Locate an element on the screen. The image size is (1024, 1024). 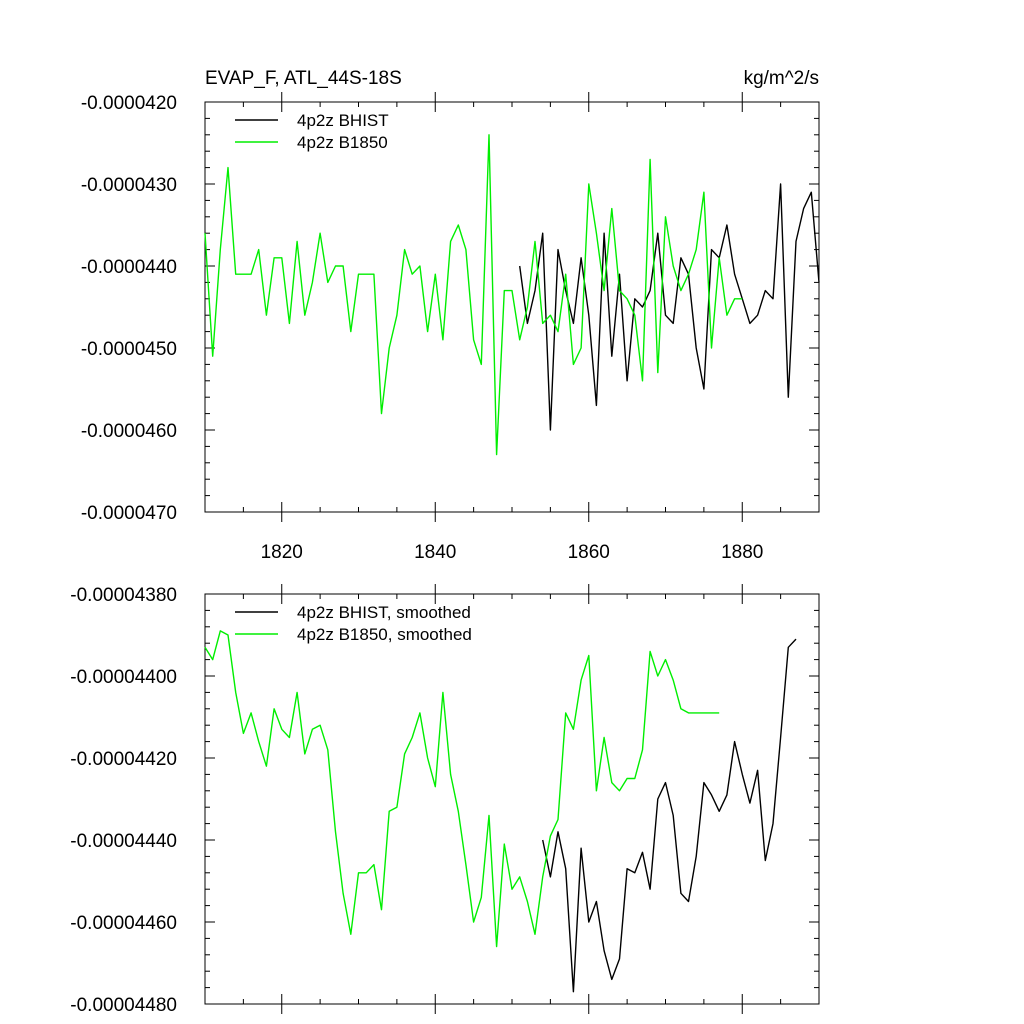
y-tick-label: -0.00004400 is located at coordinates (123, 677).